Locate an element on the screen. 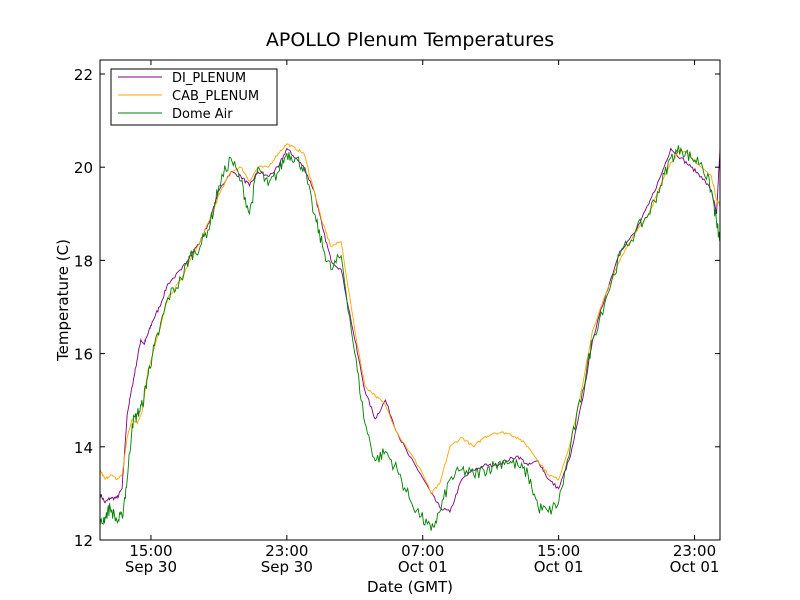 The height and width of the screenshot is (600, 800). chart-title: APOLLO Plenum Temperatures is located at coordinates (410, 40).